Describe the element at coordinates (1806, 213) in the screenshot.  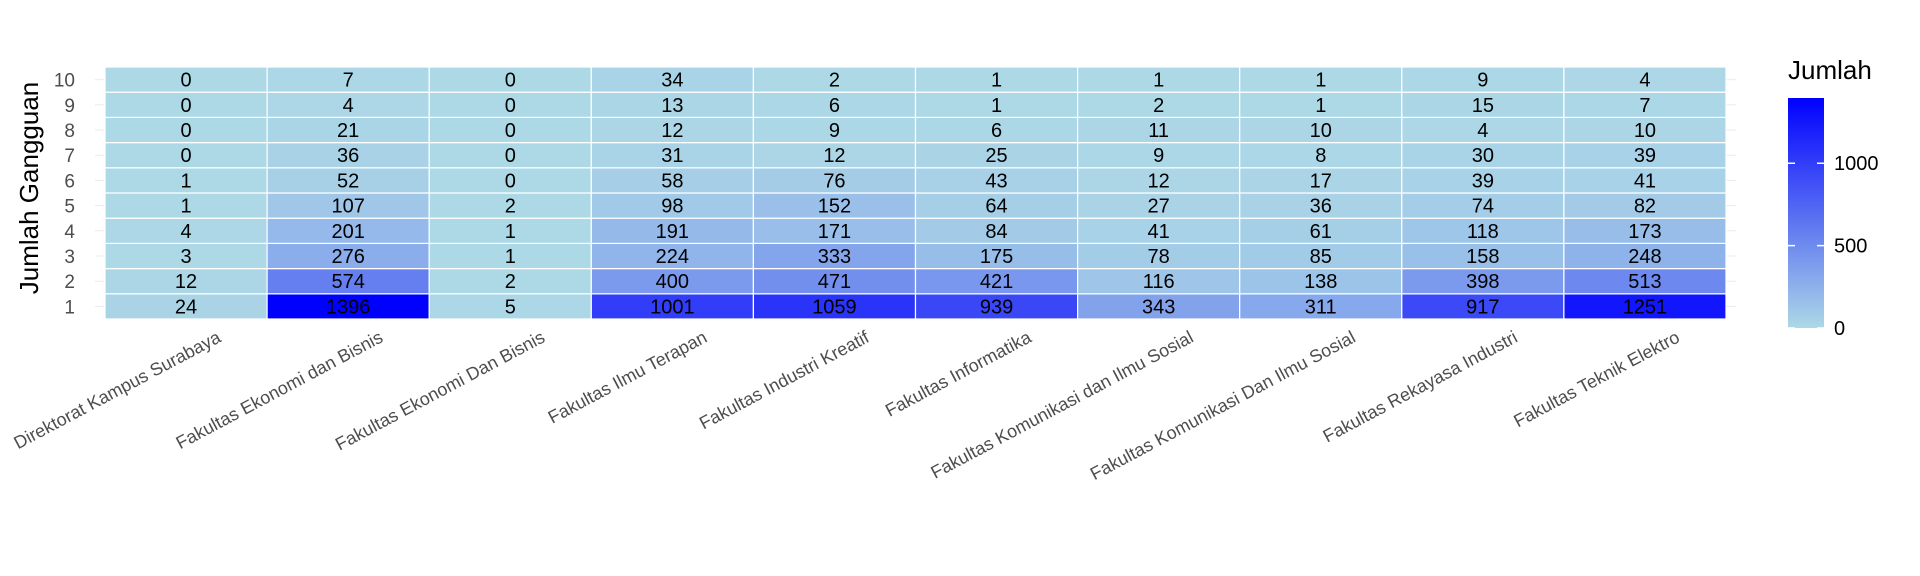
I see `legend-colorbar` at that location.